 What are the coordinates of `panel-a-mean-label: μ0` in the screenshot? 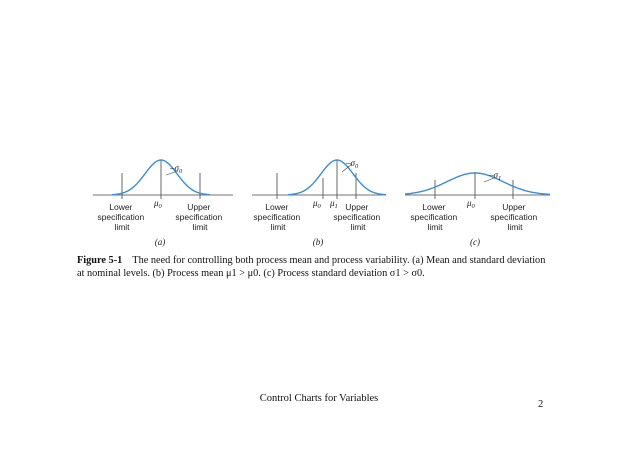 It's located at (158, 204).